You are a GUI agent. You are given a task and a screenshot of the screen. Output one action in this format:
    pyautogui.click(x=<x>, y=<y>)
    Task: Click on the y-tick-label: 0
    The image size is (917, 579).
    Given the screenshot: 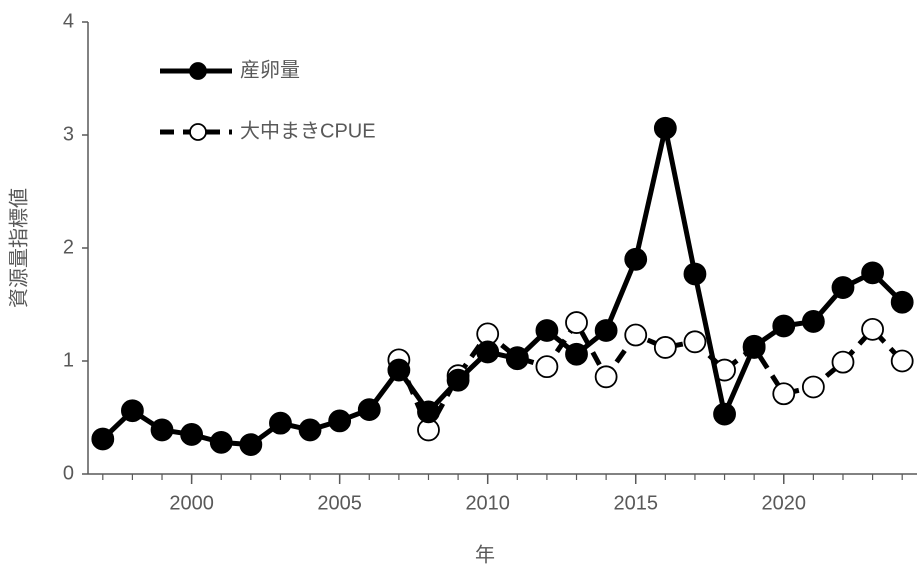 What is the action you would take?
    pyautogui.click(x=68, y=473)
    